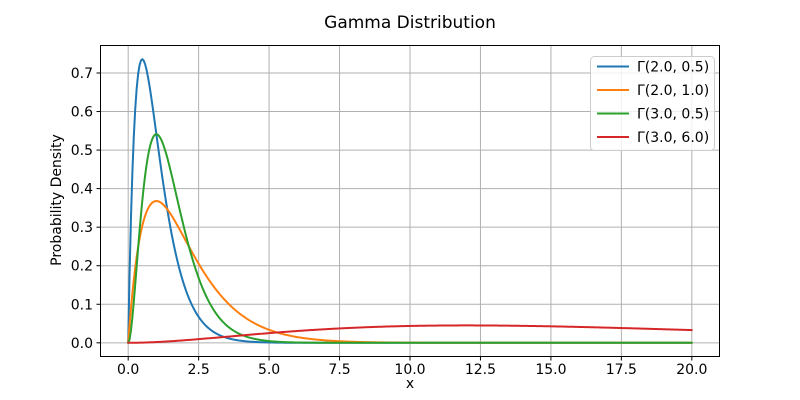 The image size is (800, 400). What do you see at coordinates (673, 68) in the screenshot?
I see `legend-label-0: Γ(2.0, 0.5)` at bounding box center [673, 68].